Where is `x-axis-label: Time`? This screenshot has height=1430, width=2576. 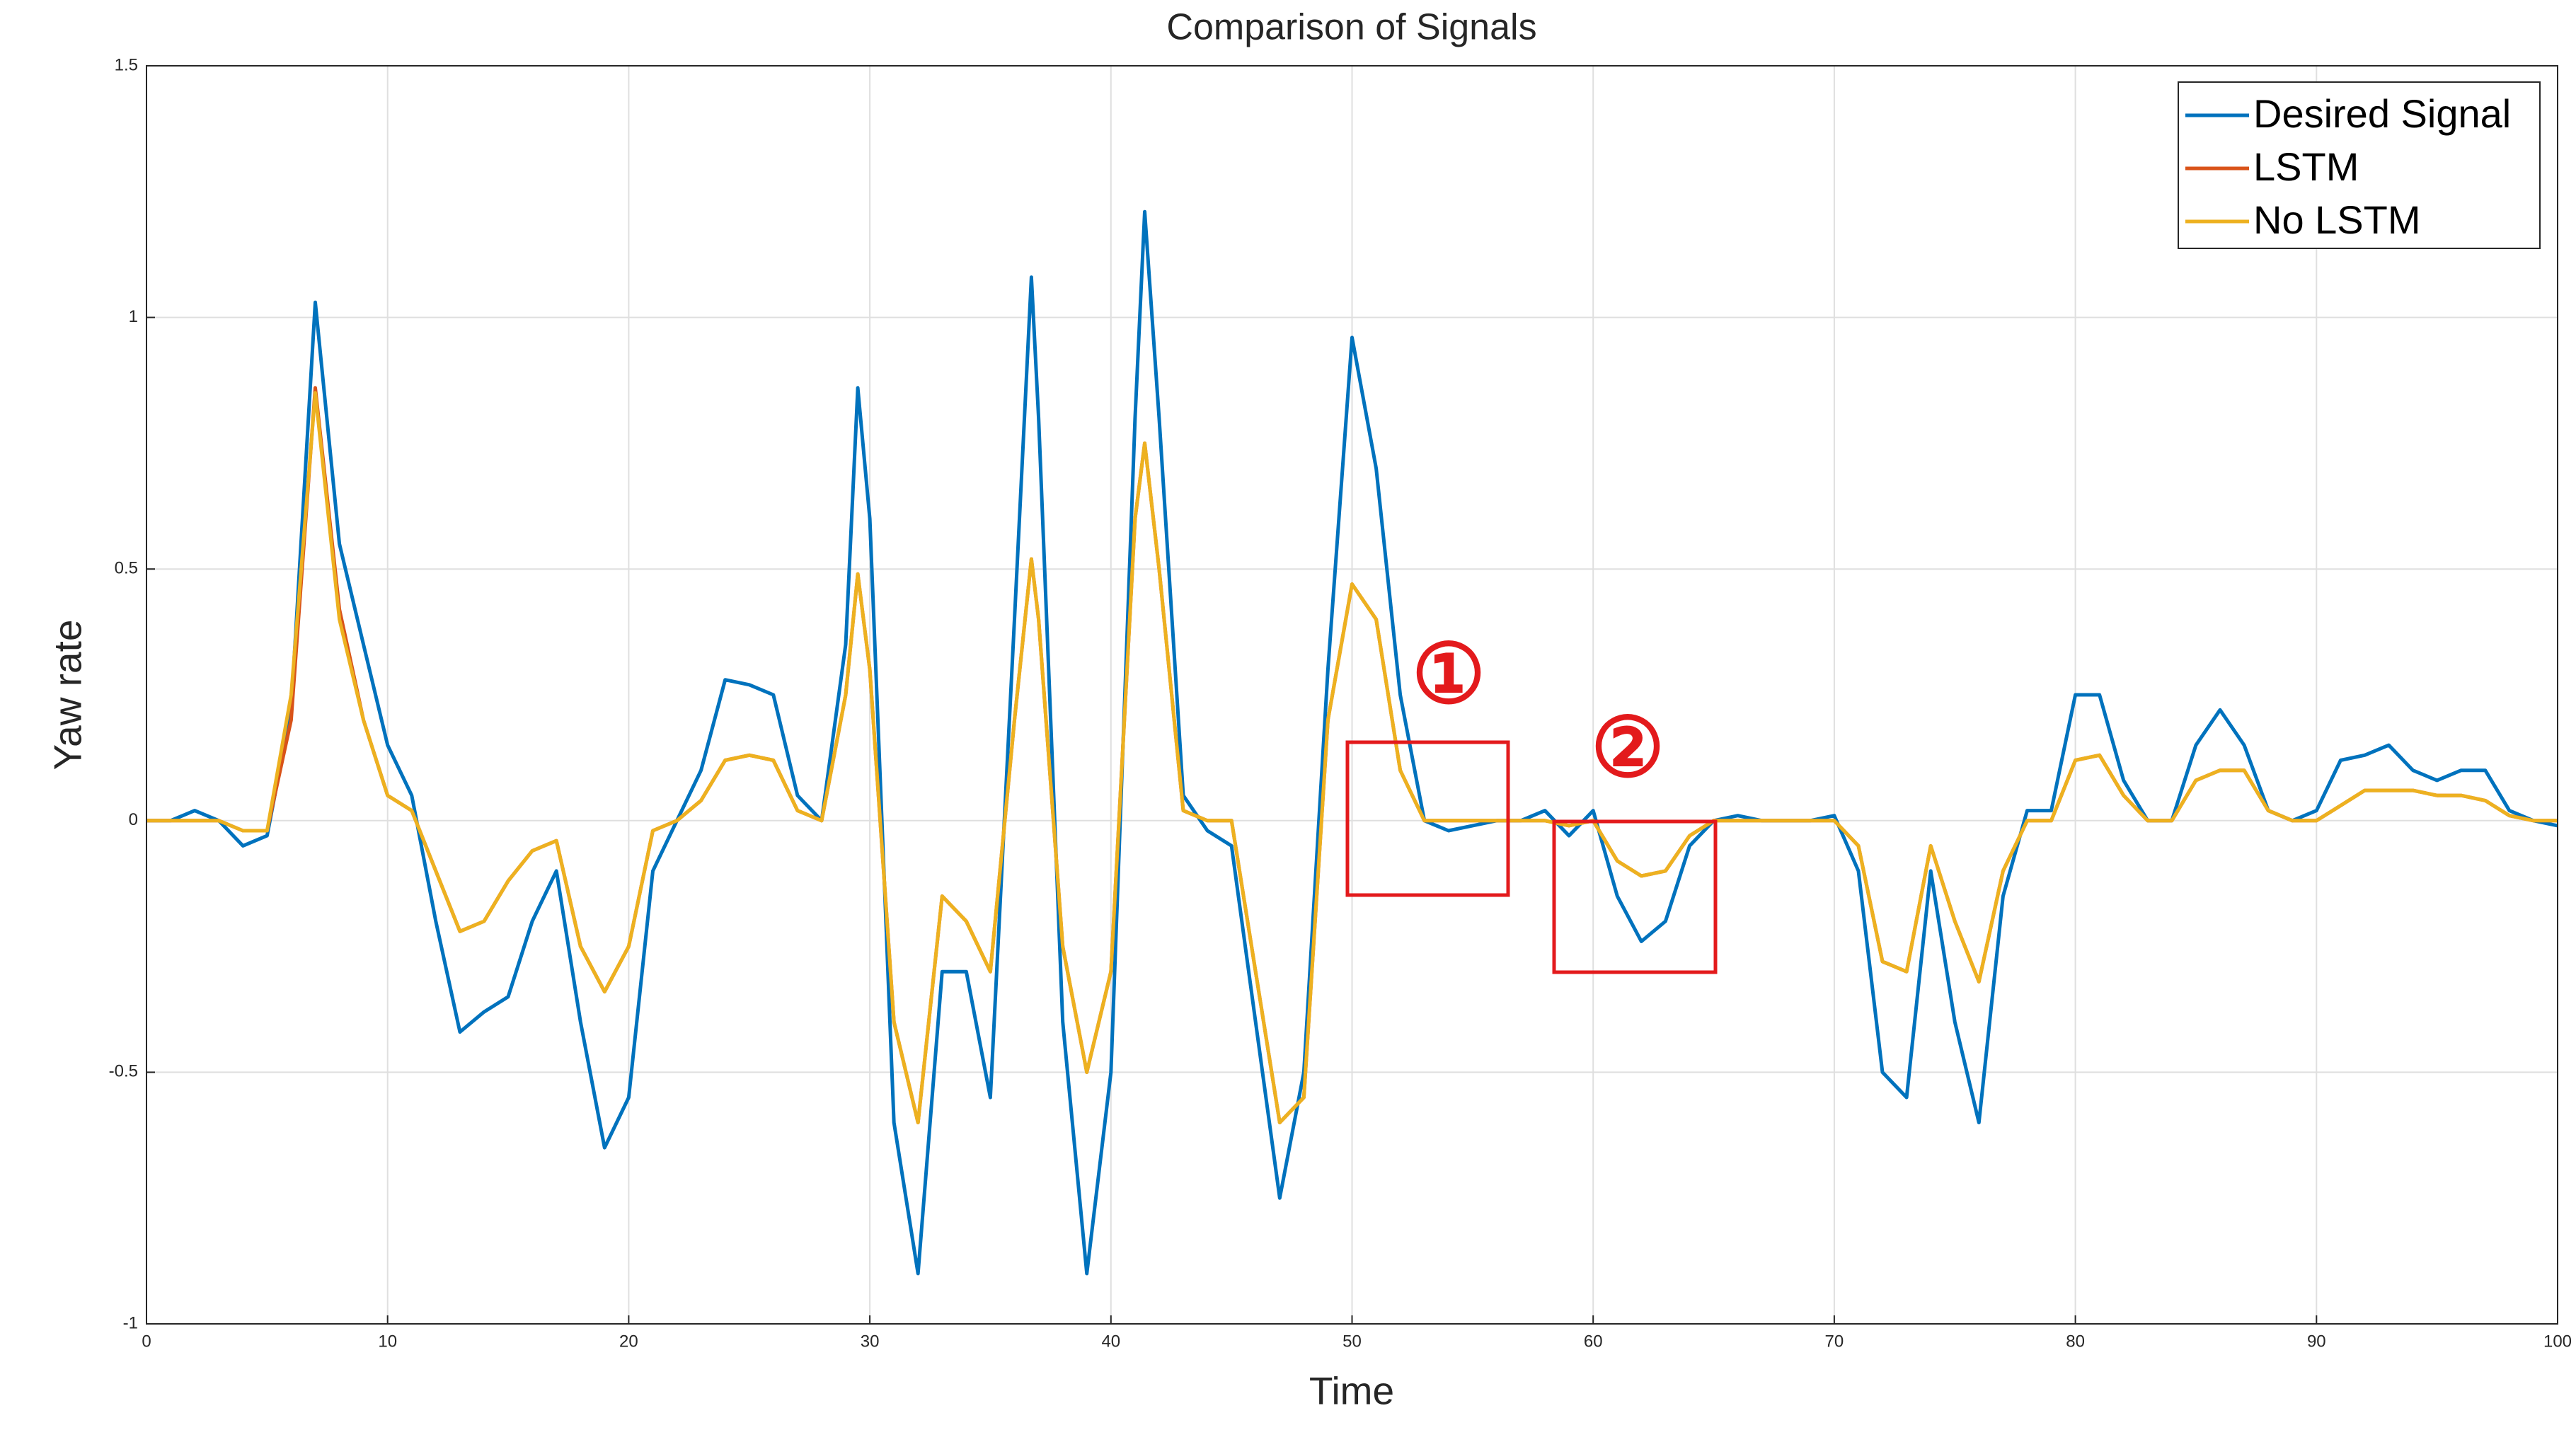
x-axis-label: Time is located at coordinates (1351, 1391).